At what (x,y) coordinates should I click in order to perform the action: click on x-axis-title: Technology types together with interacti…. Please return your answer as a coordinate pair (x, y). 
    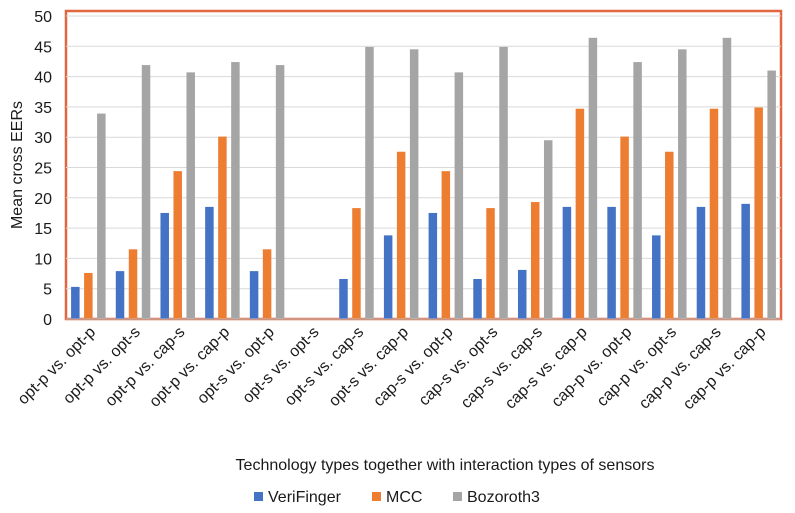
    Looking at the image, I should click on (445, 465).